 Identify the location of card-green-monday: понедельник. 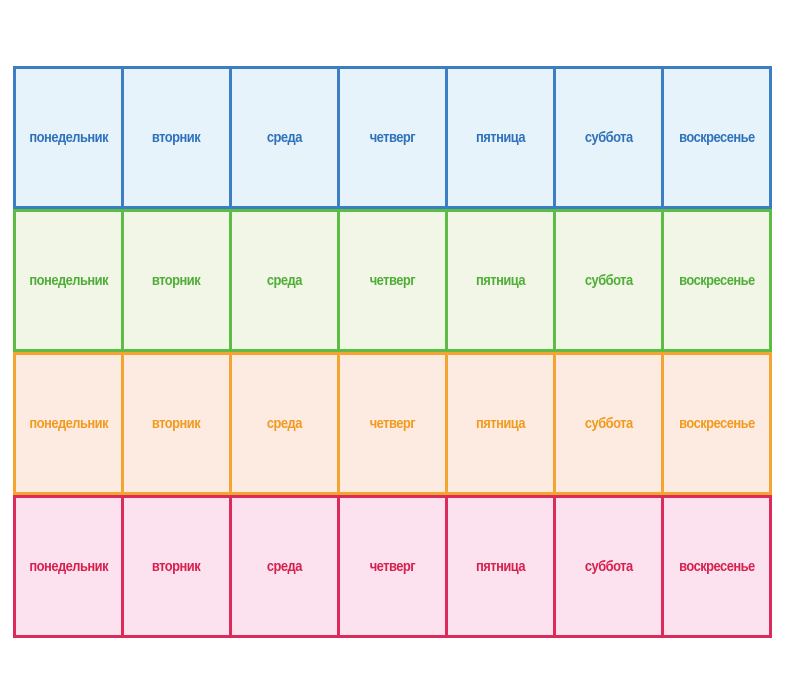
(68, 280).